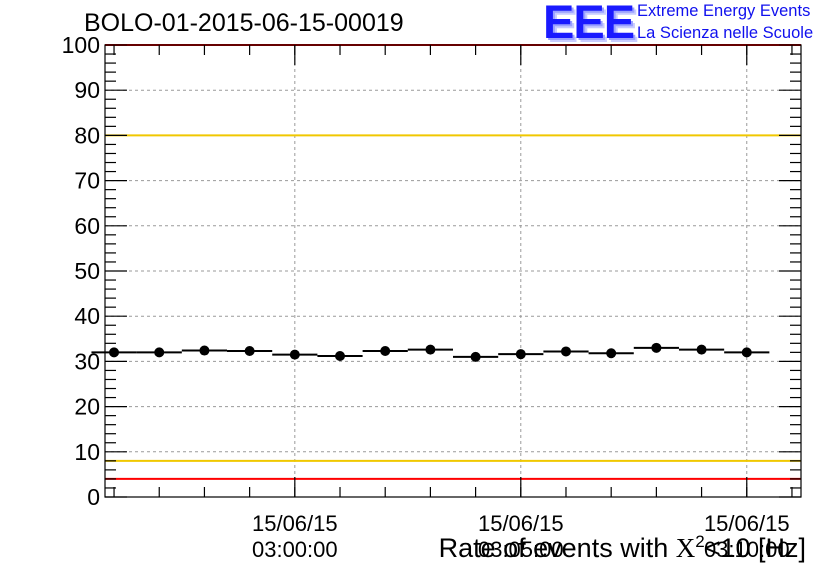  I want to click on y-tick-label: 10, so click(87, 452).